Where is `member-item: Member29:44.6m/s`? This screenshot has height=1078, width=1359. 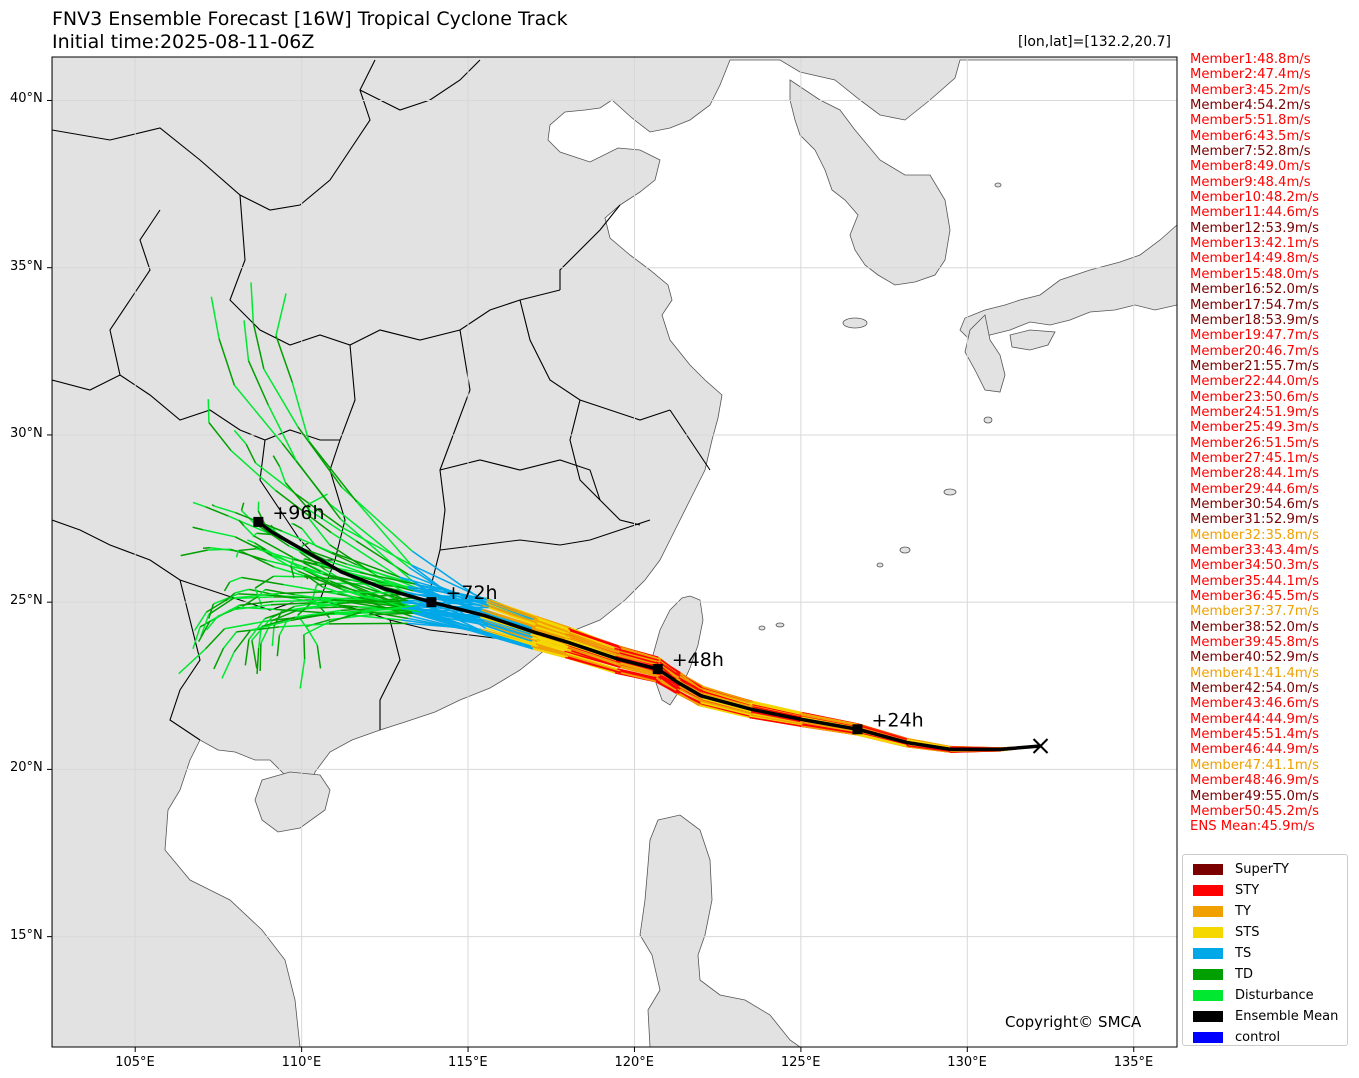 member-item: Member29:44.6m/s is located at coordinates (1254, 489).